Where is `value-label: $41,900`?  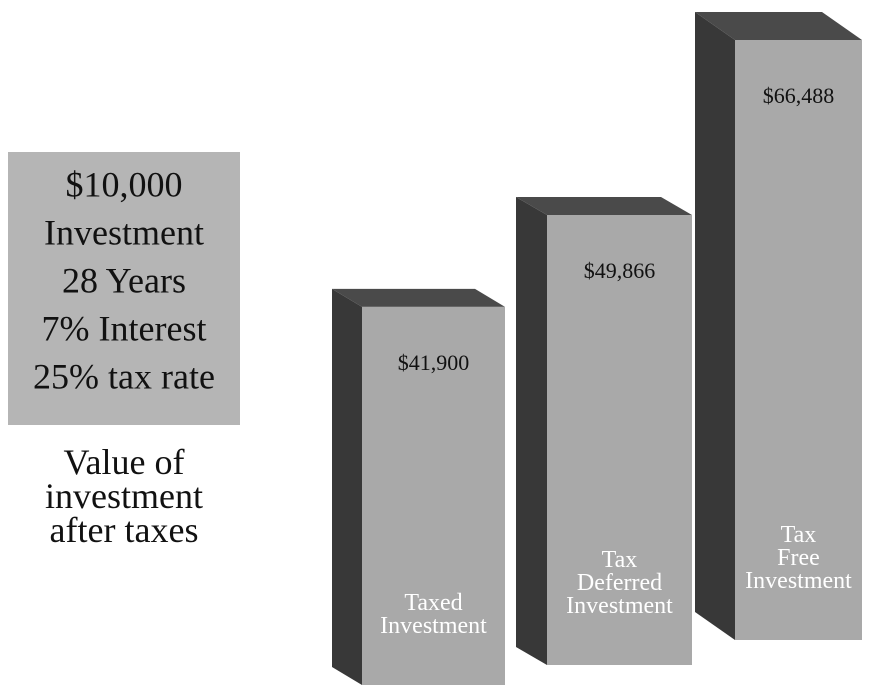
value-label: $41,900 is located at coordinates (434, 362).